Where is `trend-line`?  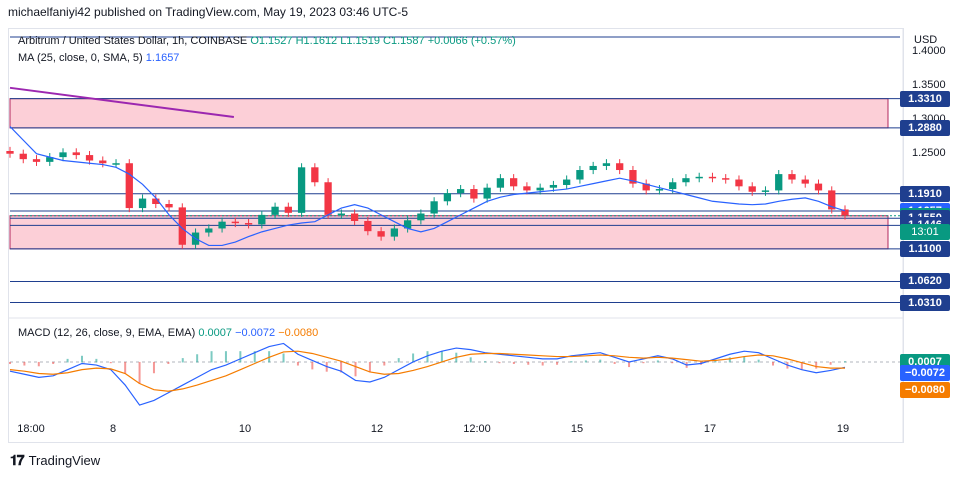 trend-line is located at coordinates (122, 102).